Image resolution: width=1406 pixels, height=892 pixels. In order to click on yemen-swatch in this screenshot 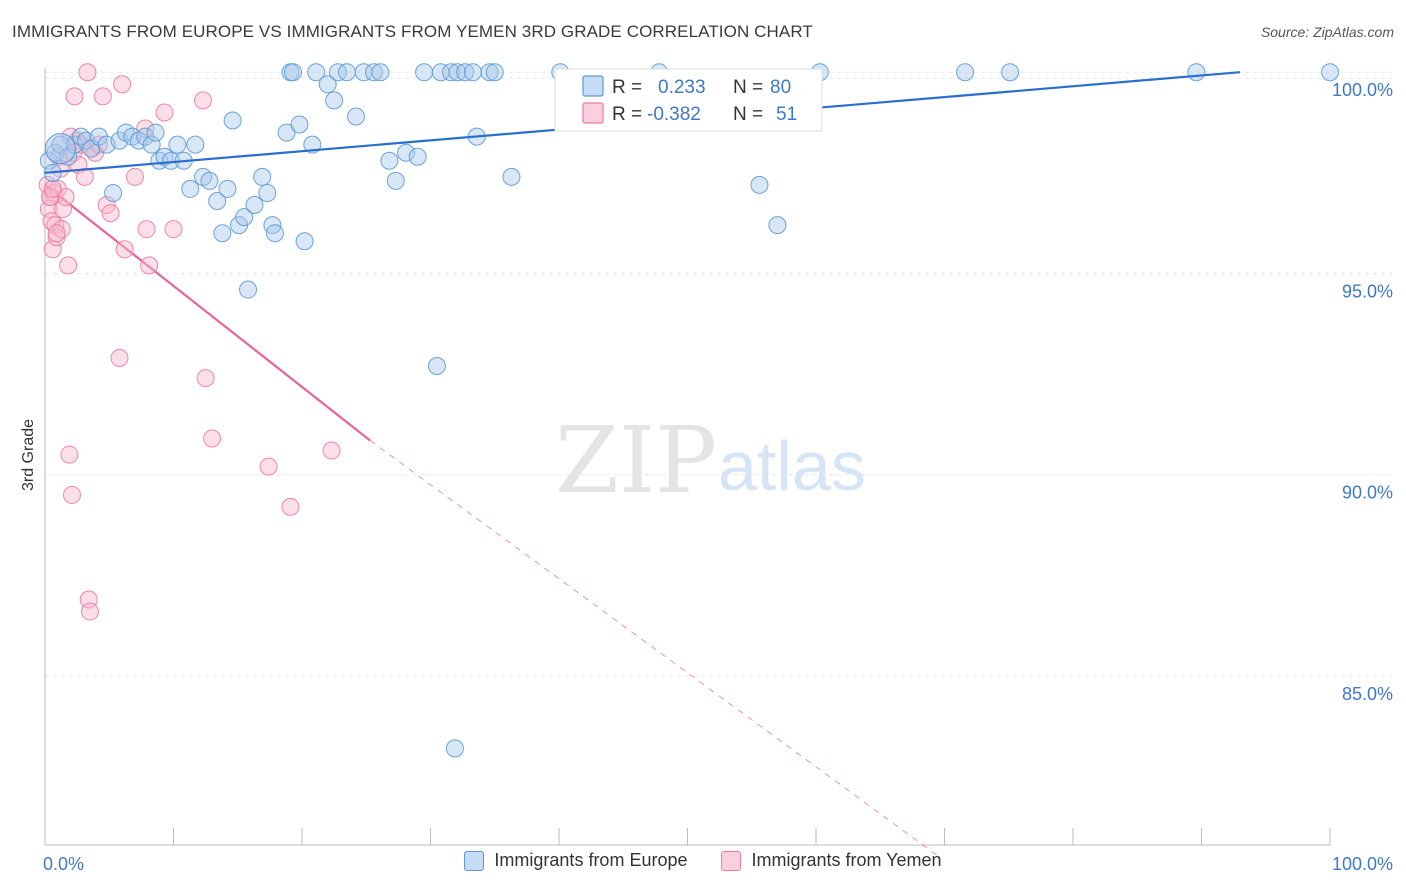, I will do `click(731, 860)`.